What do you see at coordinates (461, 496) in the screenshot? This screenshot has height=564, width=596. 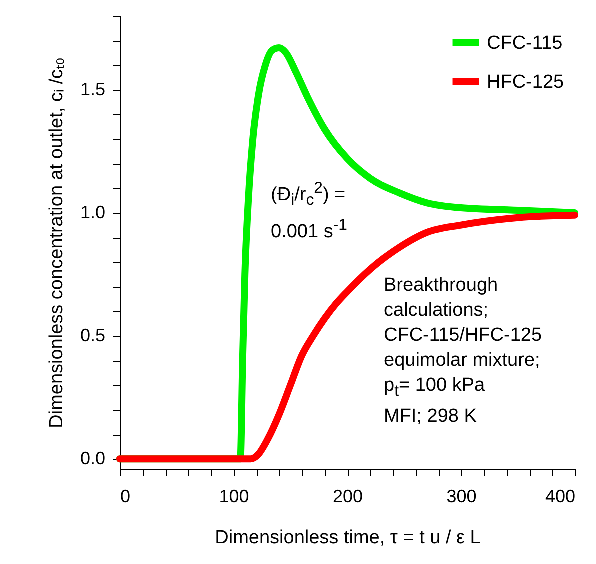 I see `x-tick-label: 300` at bounding box center [461, 496].